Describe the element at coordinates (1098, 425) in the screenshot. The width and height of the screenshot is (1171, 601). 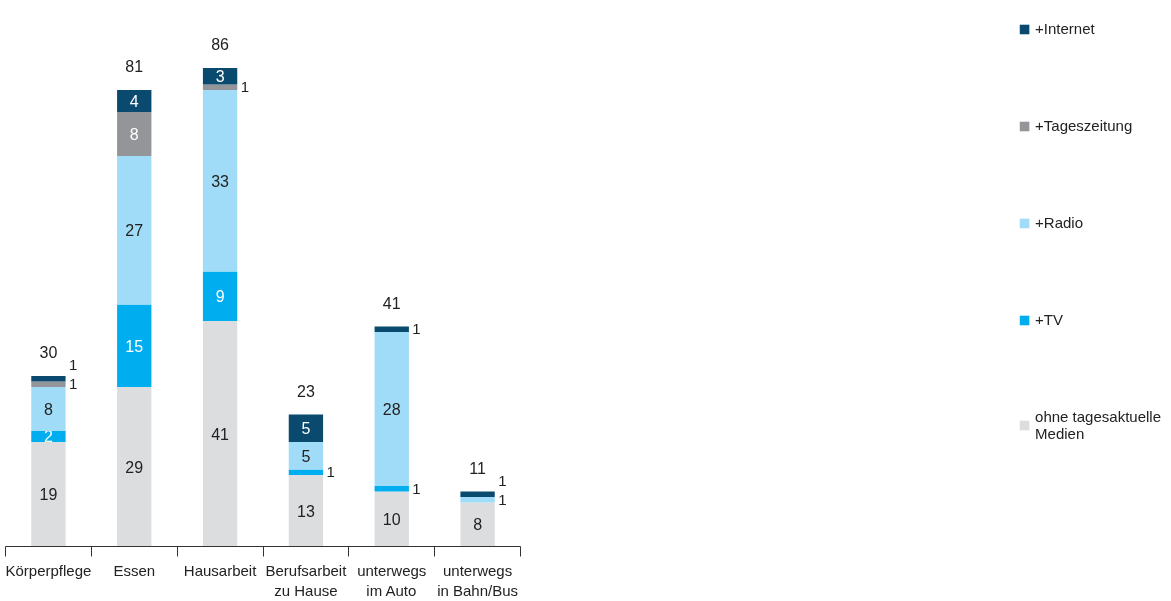
I see `legend-label: ohne tagesaktuelle Medien` at that location.